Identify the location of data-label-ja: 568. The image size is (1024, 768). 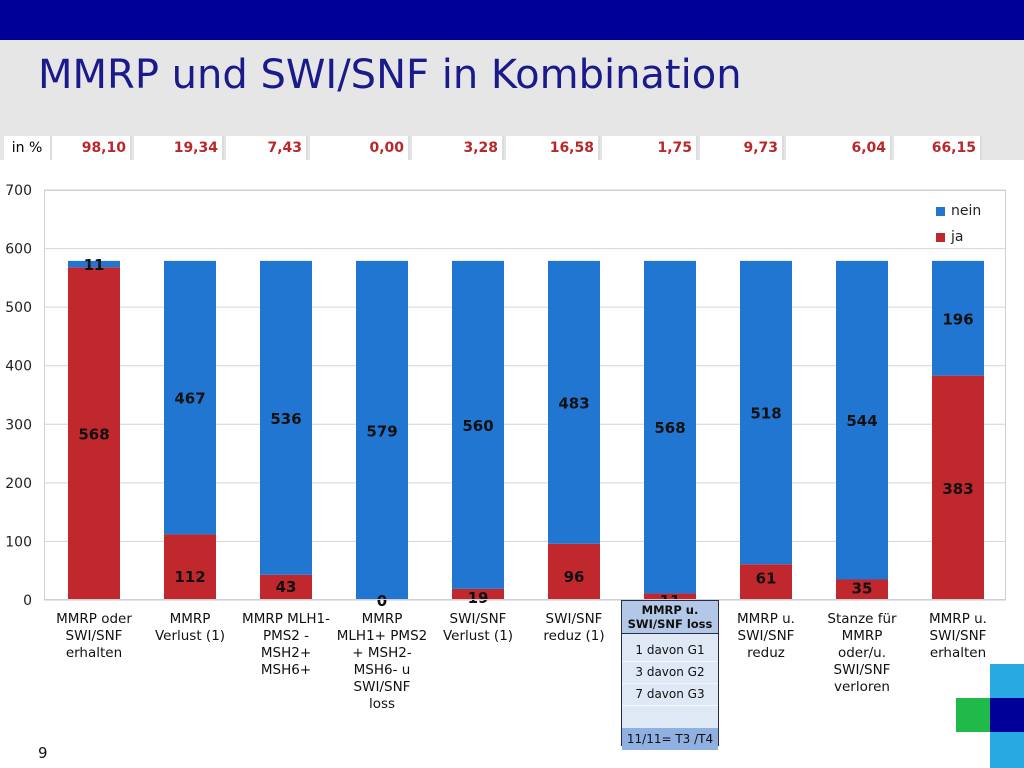
(93, 435).